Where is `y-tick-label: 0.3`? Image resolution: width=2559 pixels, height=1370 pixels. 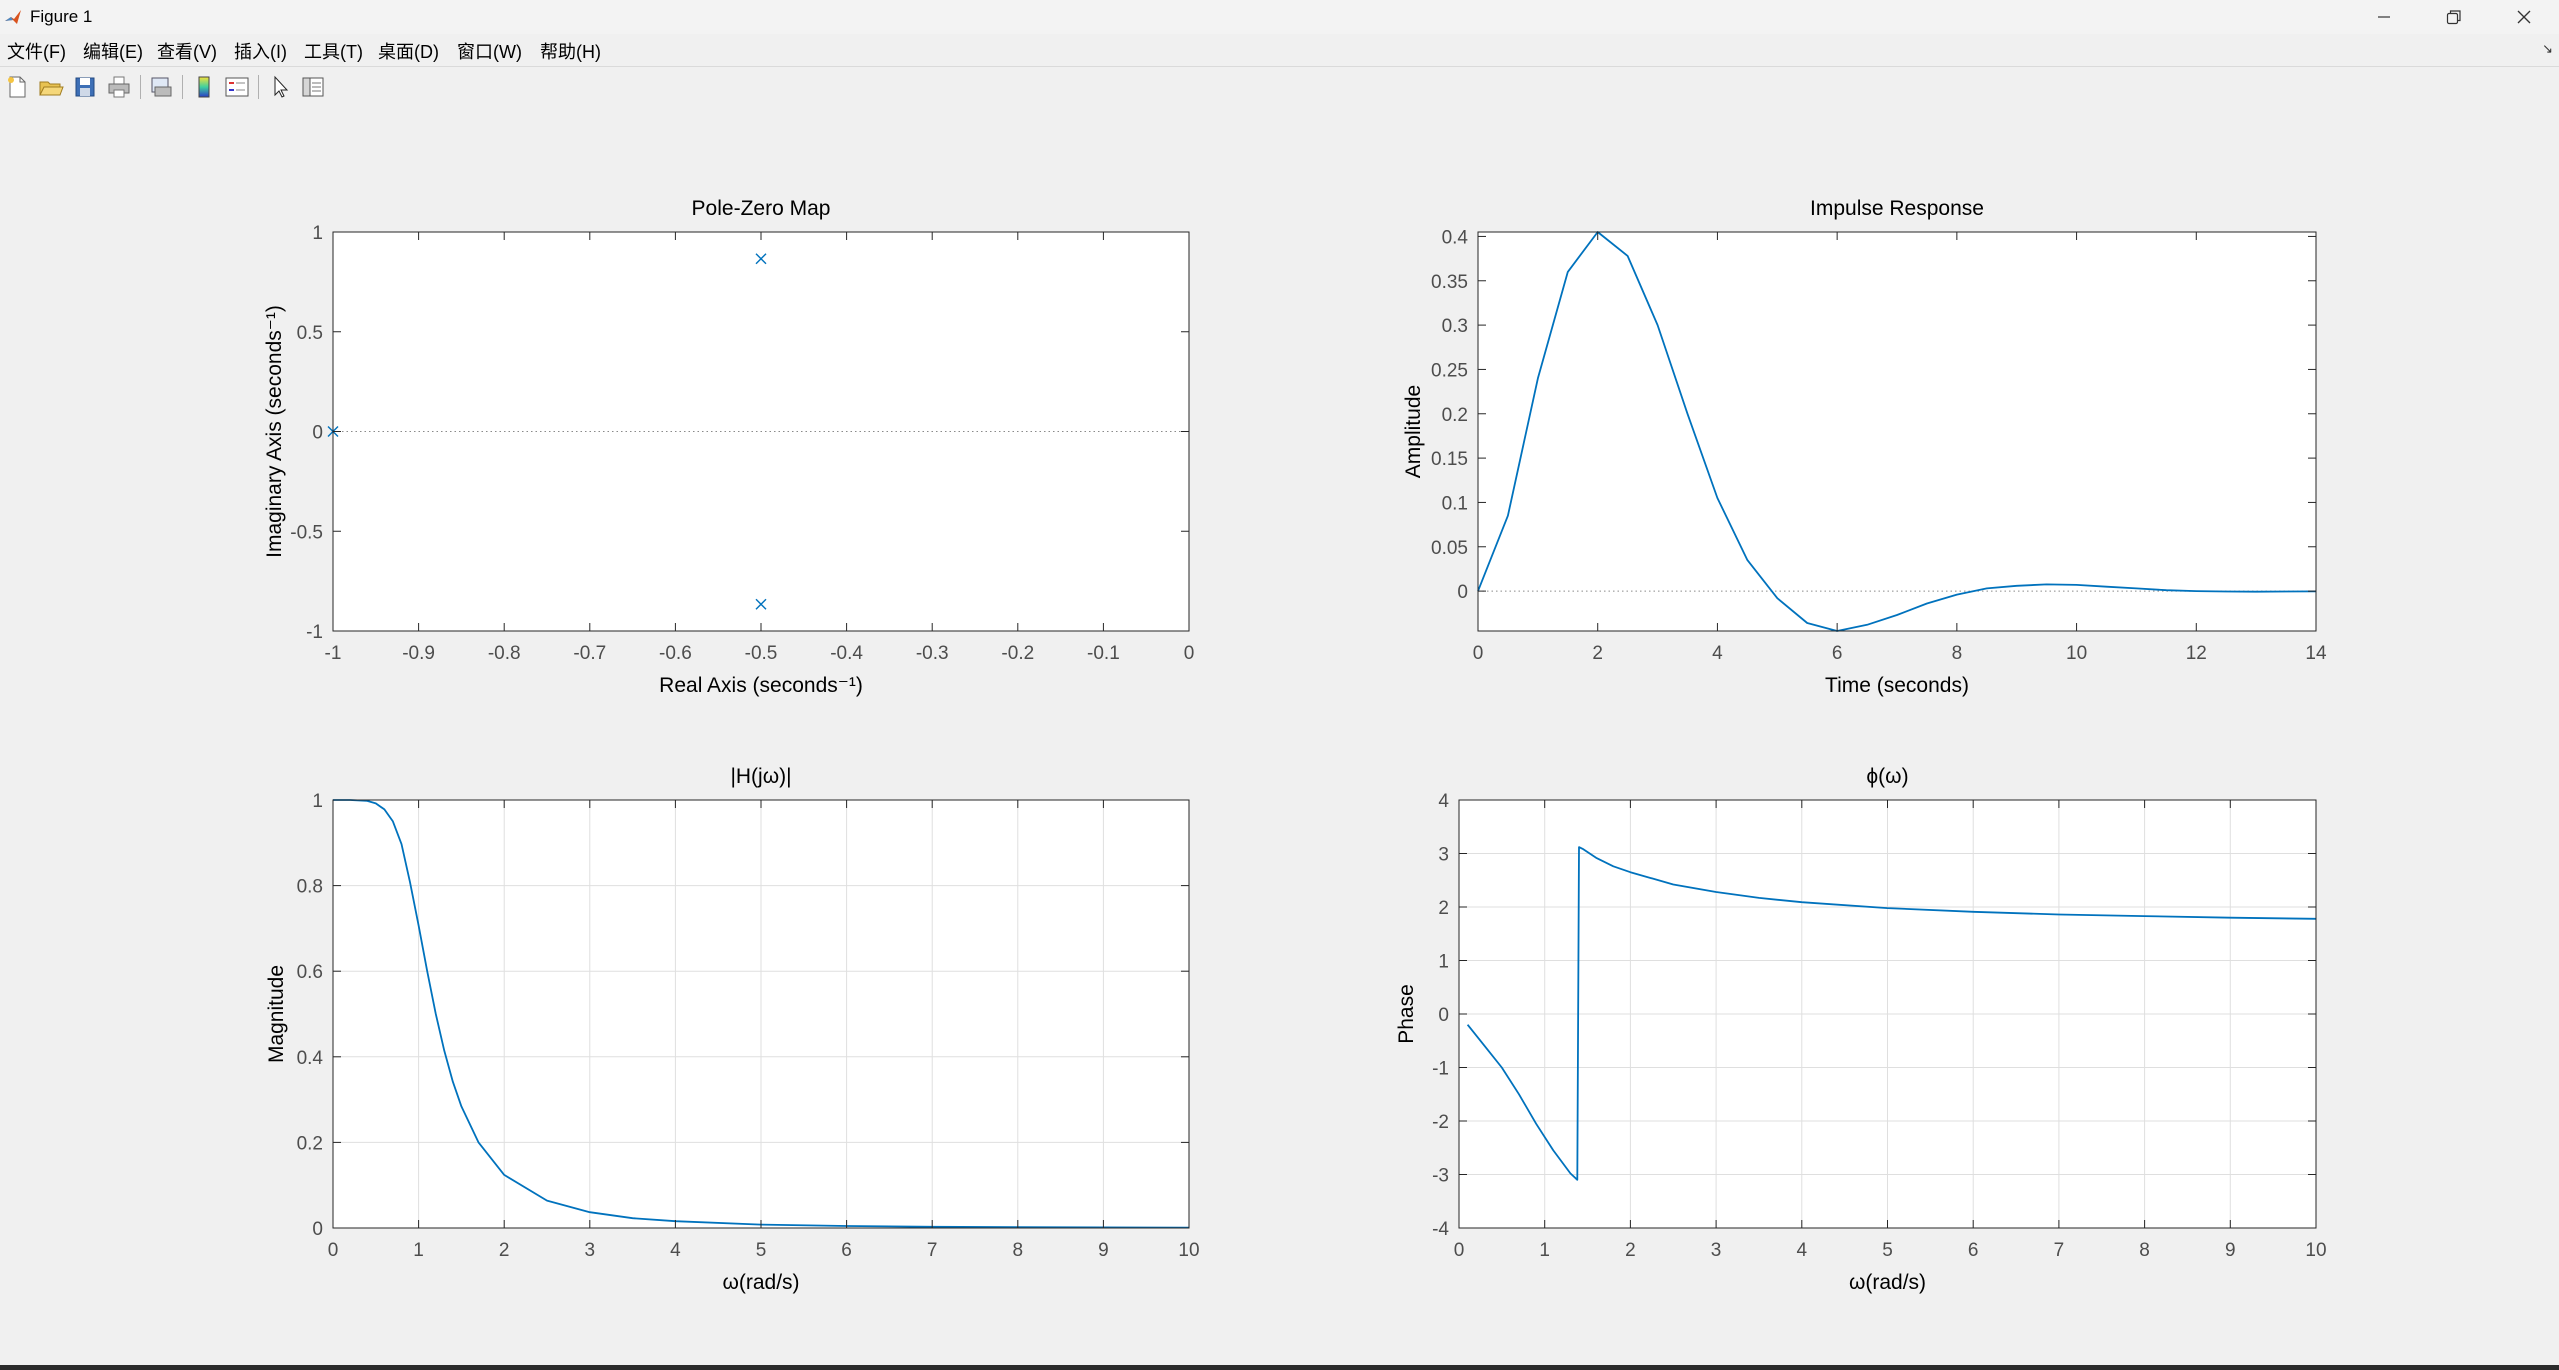
y-tick-label: 0.3 is located at coordinates (1455, 326).